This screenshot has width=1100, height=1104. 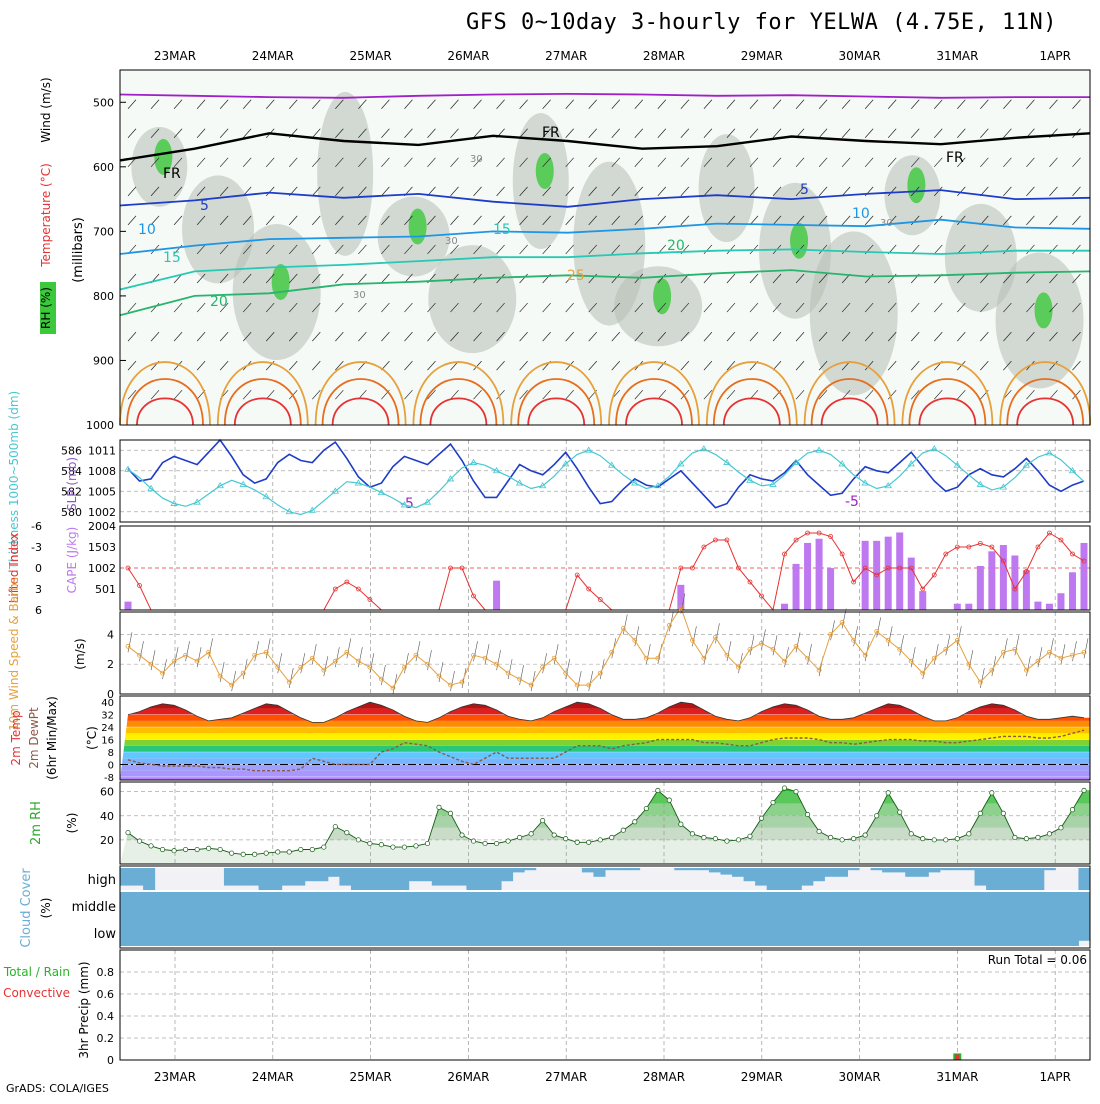 What do you see at coordinates (980, 257) in the screenshot?
I see `rh-shading-blob` at bounding box center [980, 257].